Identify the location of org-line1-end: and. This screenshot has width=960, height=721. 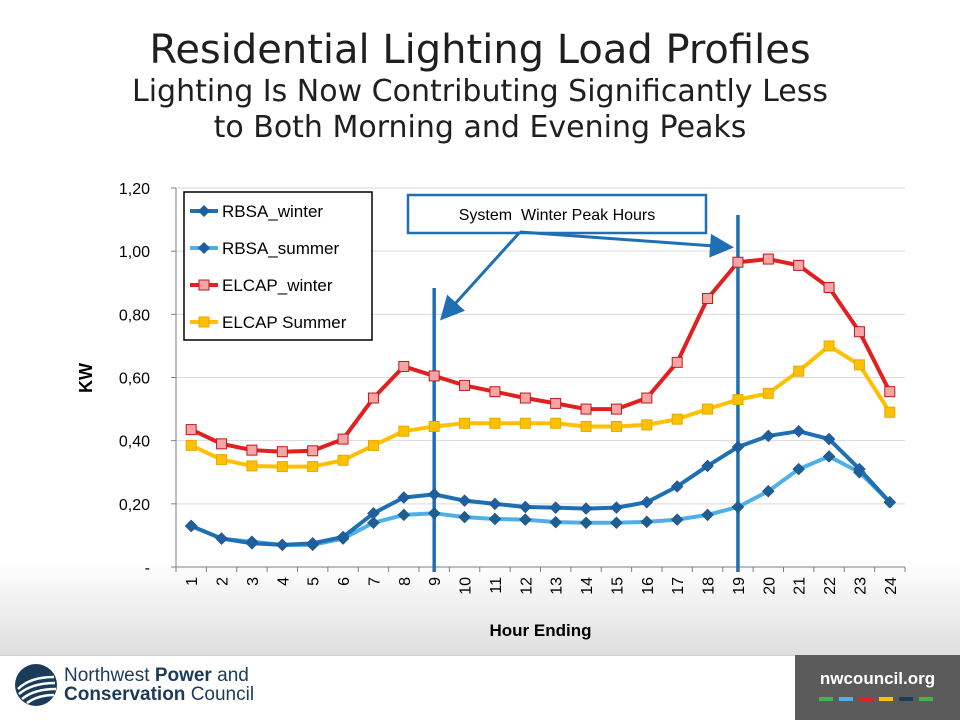
(230, 675).